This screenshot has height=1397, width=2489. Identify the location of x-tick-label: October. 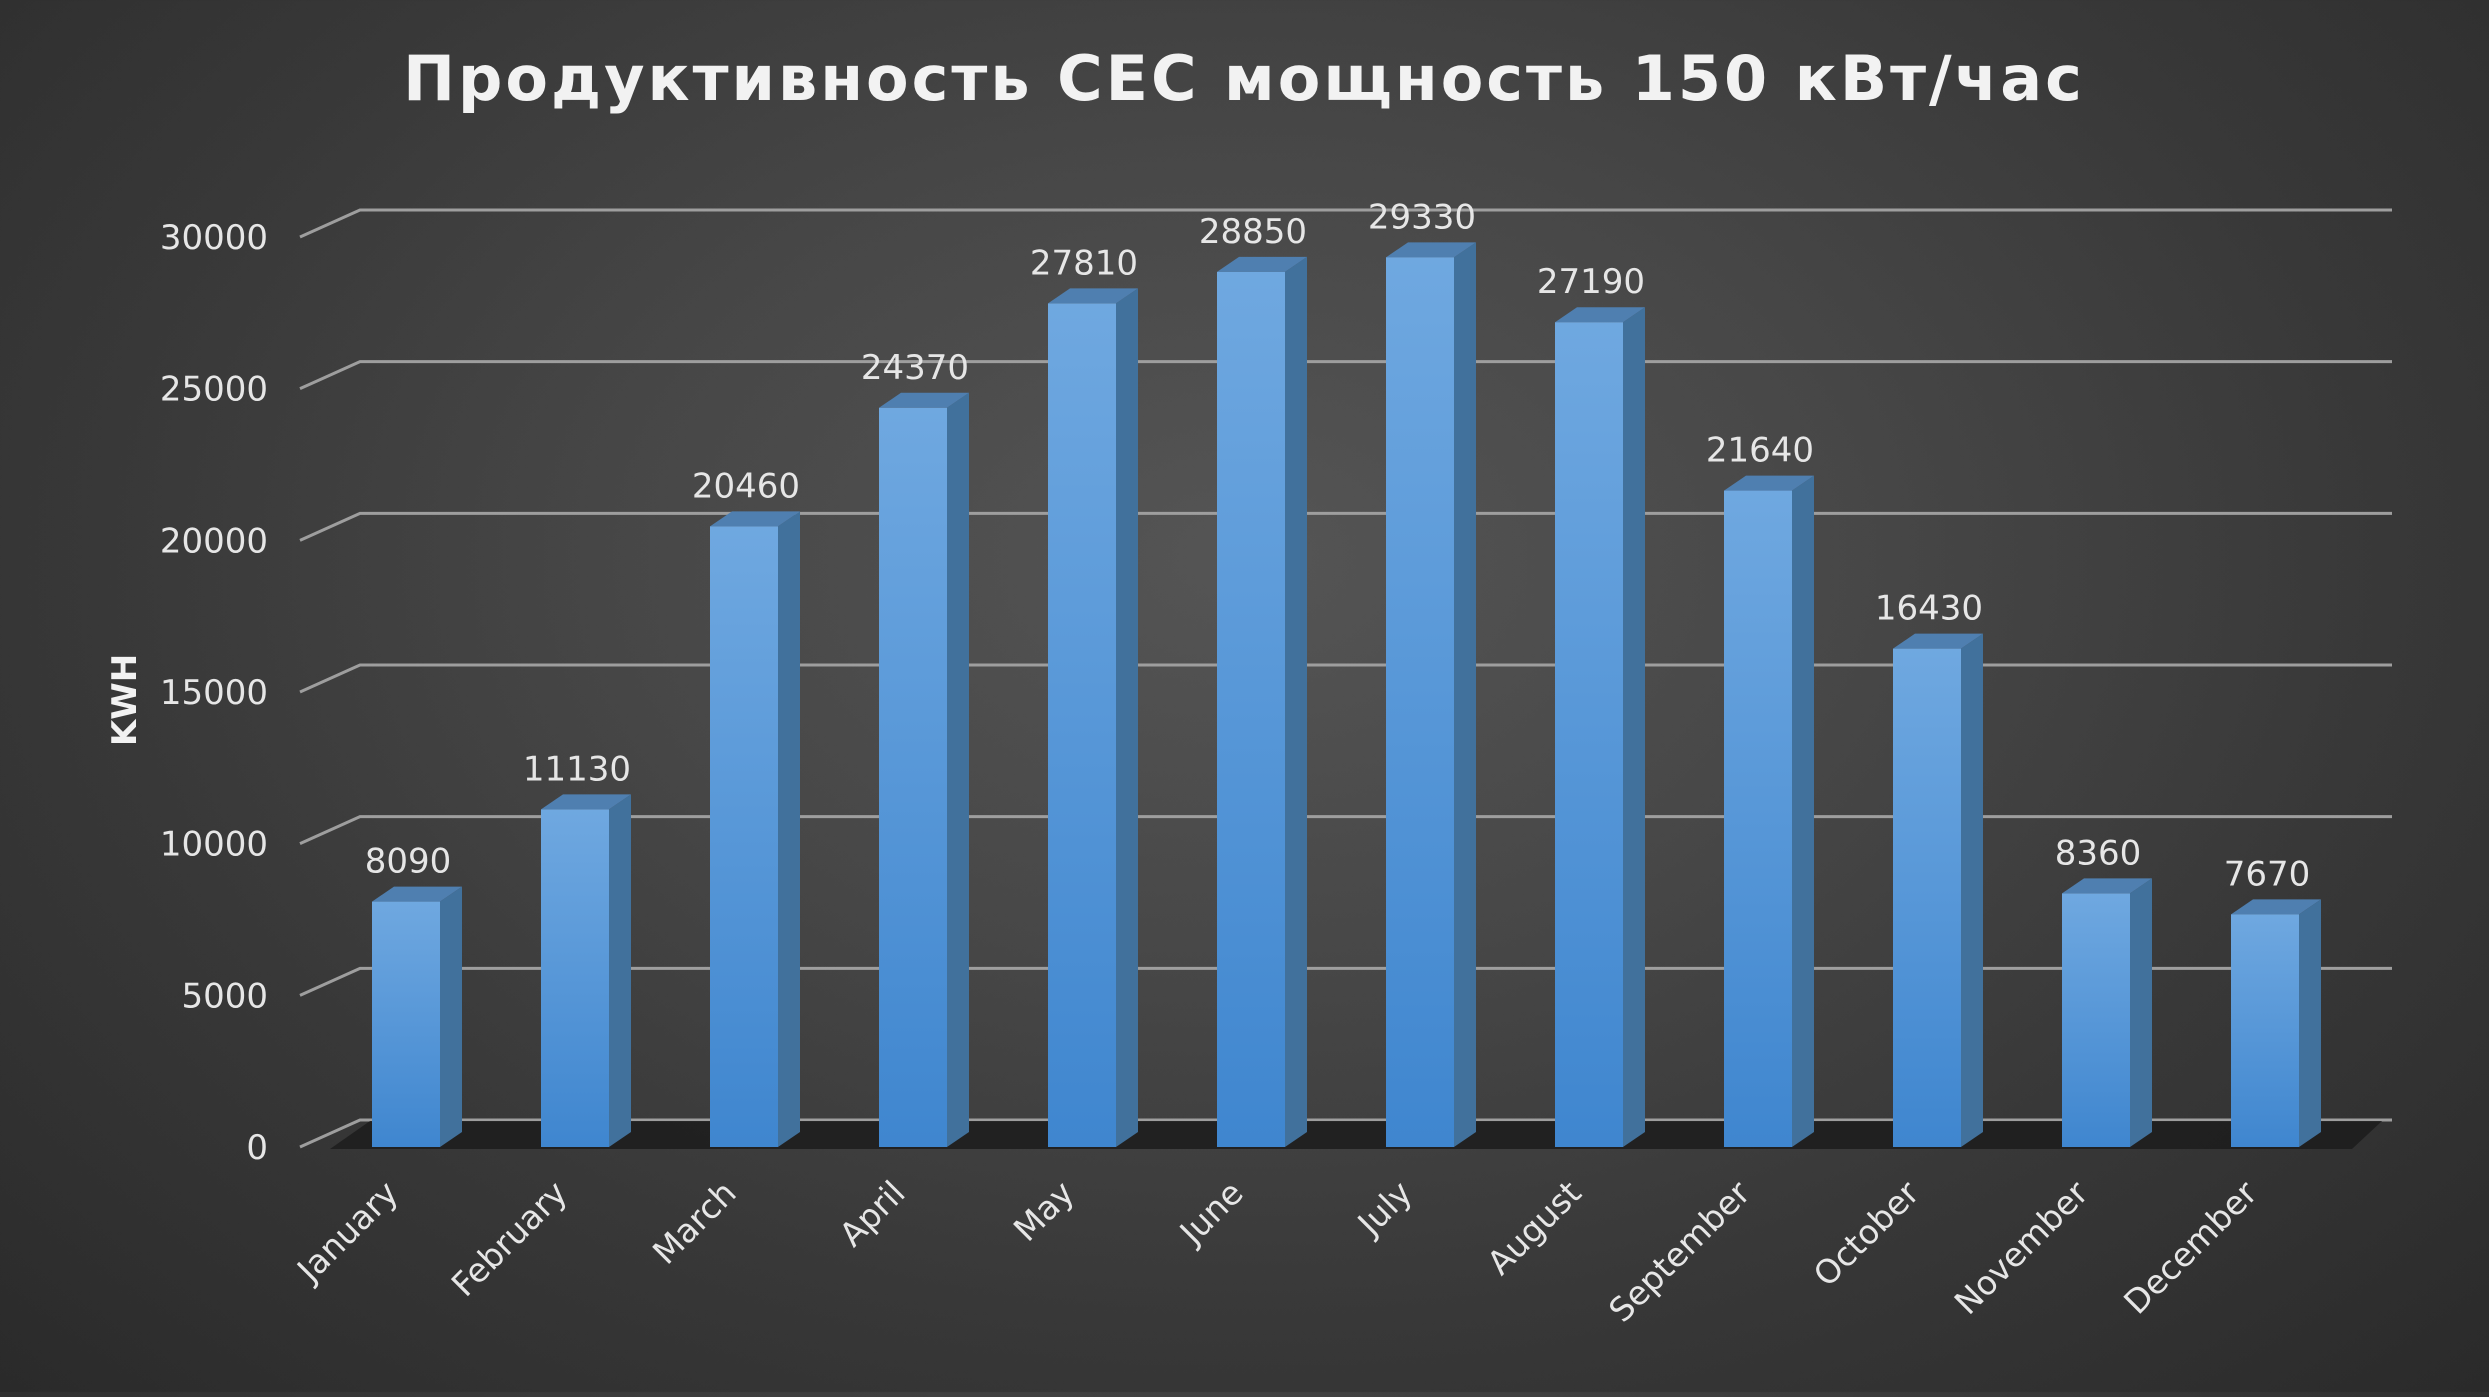
(1866, 1233).